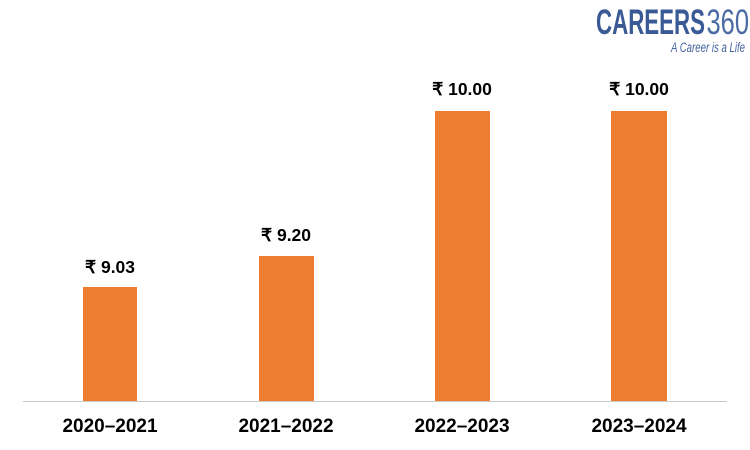 Image resolution: width=750 pixels, height=450 pixels. I want to click on svg-text: CAREERS, so click(650, 22).